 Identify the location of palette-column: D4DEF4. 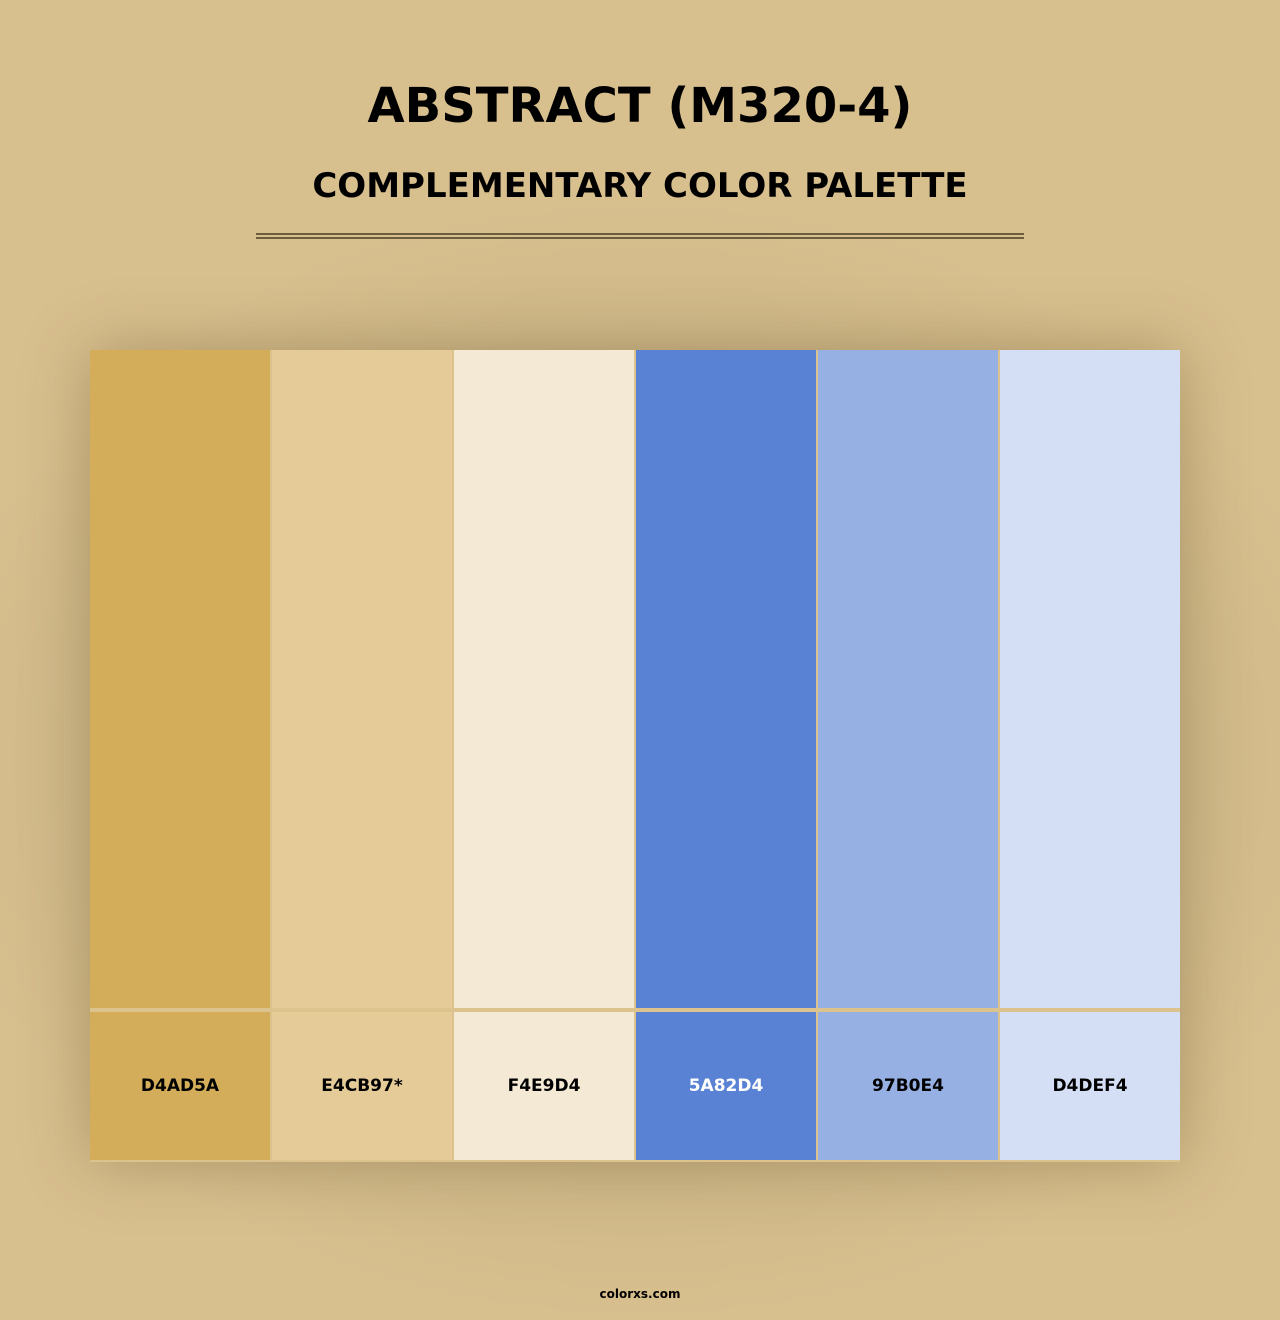
(1090, 756).